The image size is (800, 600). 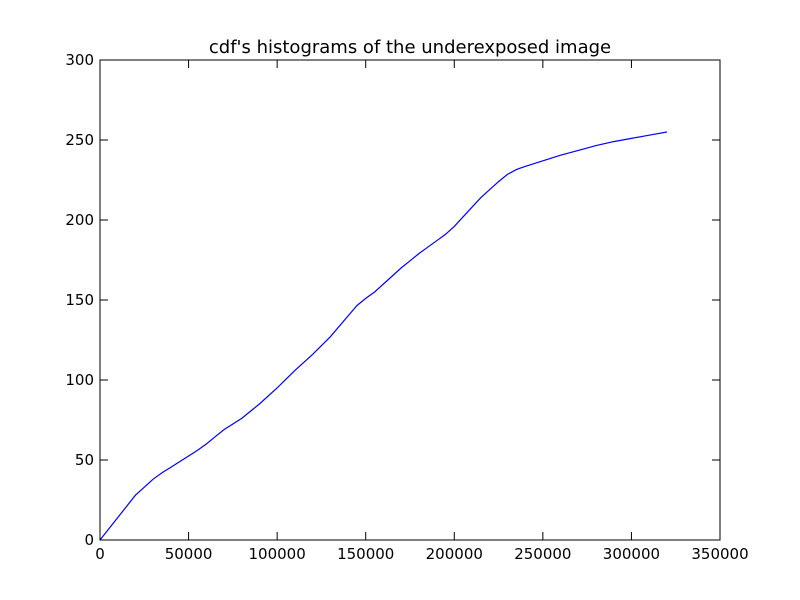 What do you see at coordinates (79, 60) in the screenshot?
I see `y-tick-label: 300` at bounding box center [79, 60].